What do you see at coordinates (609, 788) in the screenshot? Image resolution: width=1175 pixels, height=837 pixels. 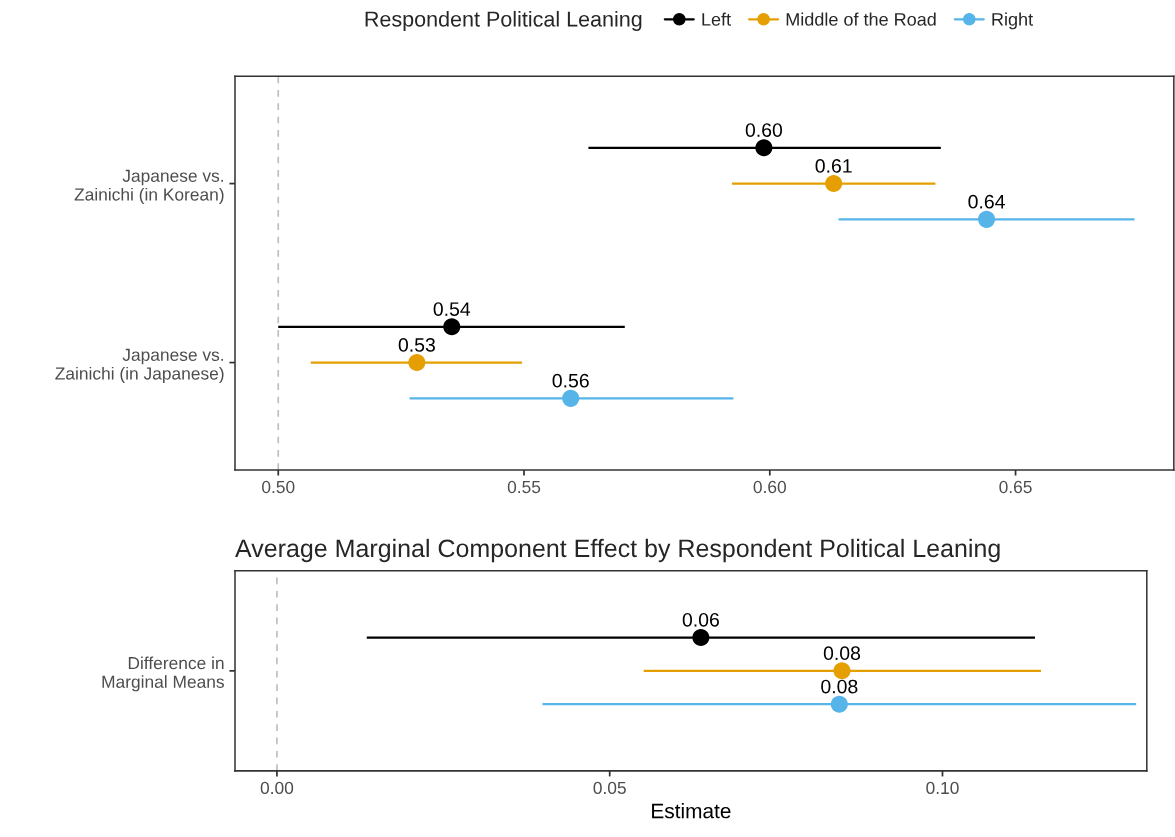 I see `x-tick-label: 0.05` at bounding box center [609, 788].